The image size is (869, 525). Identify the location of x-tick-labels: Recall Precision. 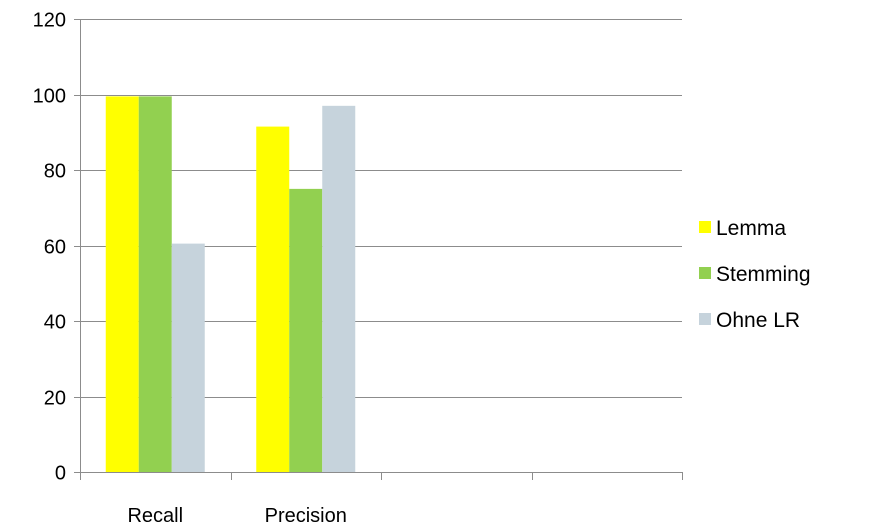
(236, 515).